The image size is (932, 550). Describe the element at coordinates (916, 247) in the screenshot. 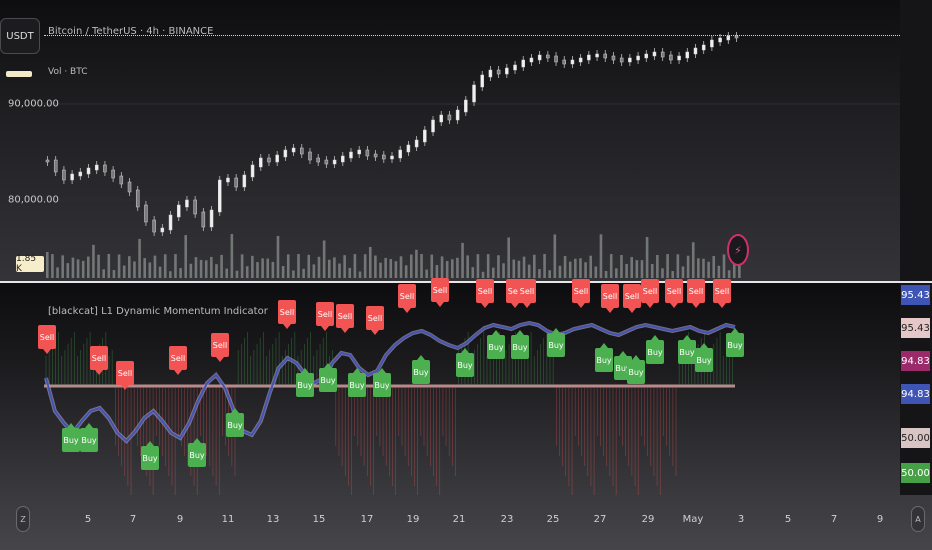

I see `price-axis` at that location.